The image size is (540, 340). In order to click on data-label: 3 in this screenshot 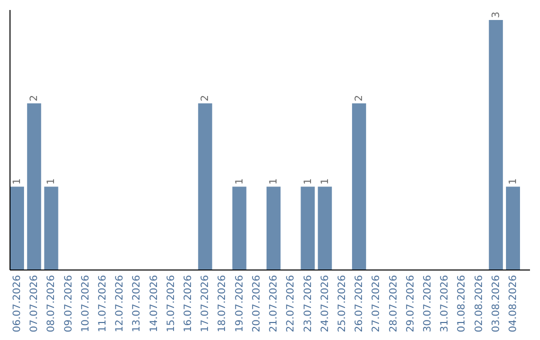, I will do `click(496, 15)`.